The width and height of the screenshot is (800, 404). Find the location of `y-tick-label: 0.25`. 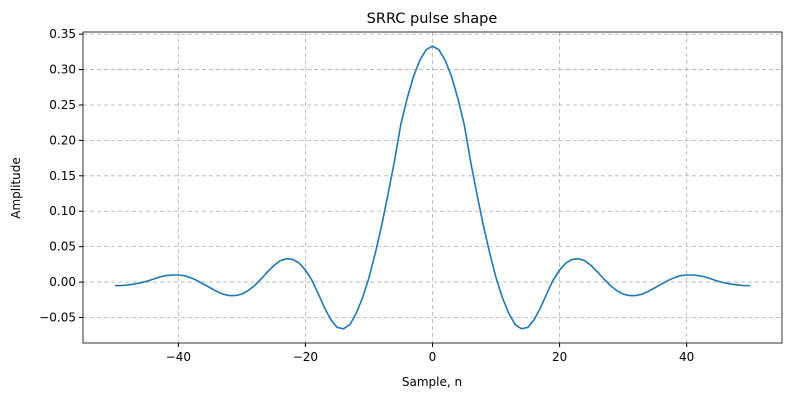

y-tick-label: 0.25 is located at coordinates (62, 105).